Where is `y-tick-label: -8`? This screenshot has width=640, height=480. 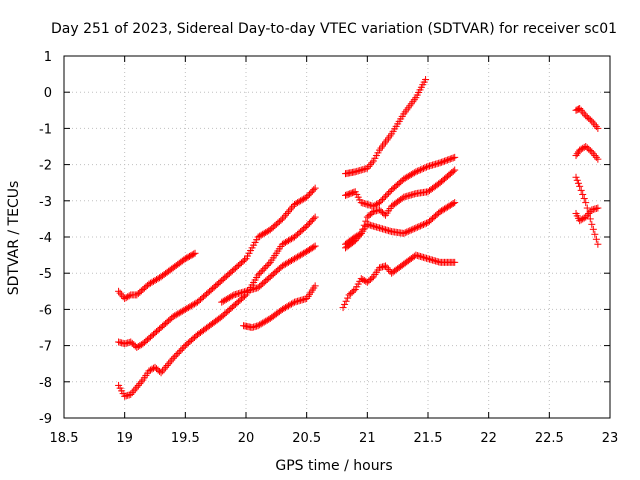 y-tick-label: -8 is located at coordinates (45, 383).